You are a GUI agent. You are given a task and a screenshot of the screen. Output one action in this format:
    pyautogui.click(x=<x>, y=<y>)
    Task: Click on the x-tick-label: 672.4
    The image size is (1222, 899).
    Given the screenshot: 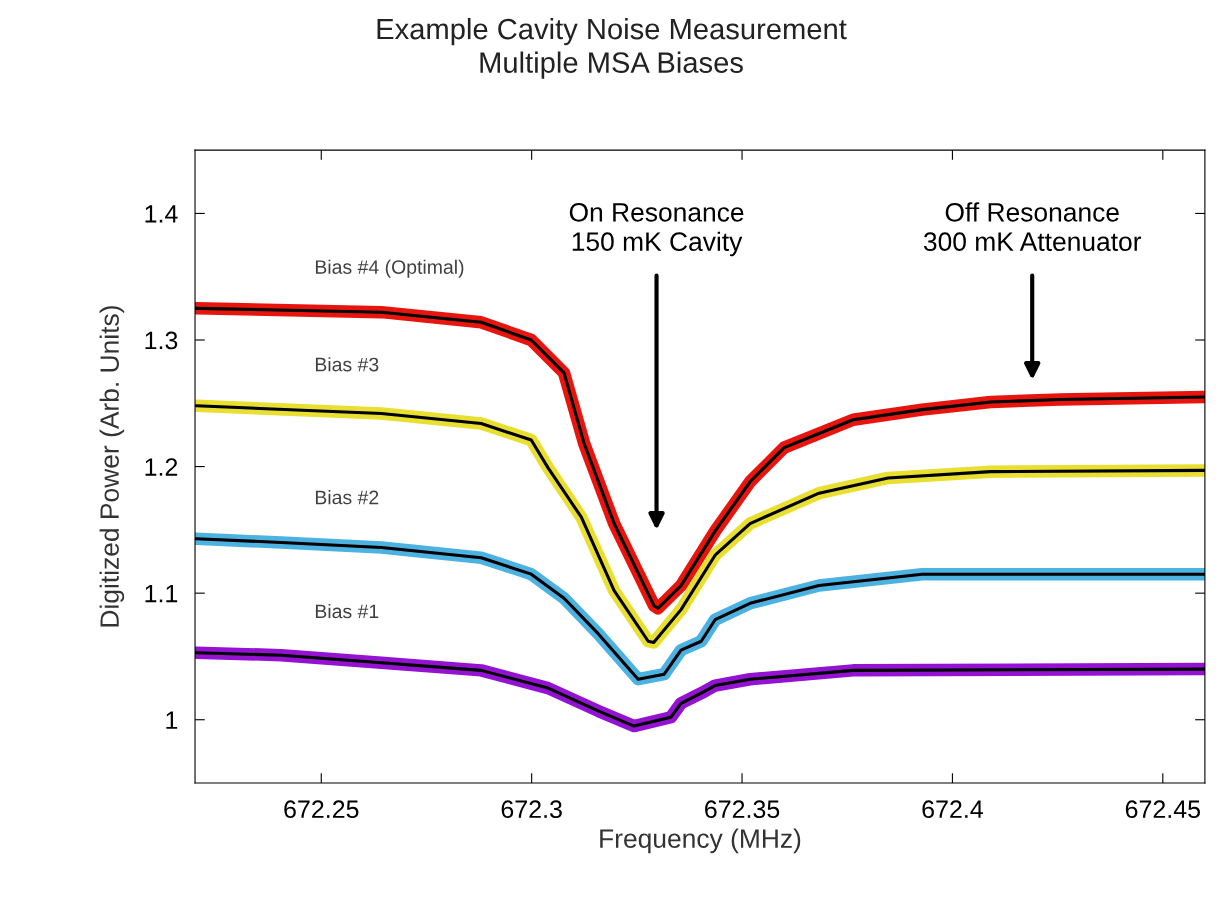 What is the action you would take?
    pyautogui.click(x=952, y=809)
    